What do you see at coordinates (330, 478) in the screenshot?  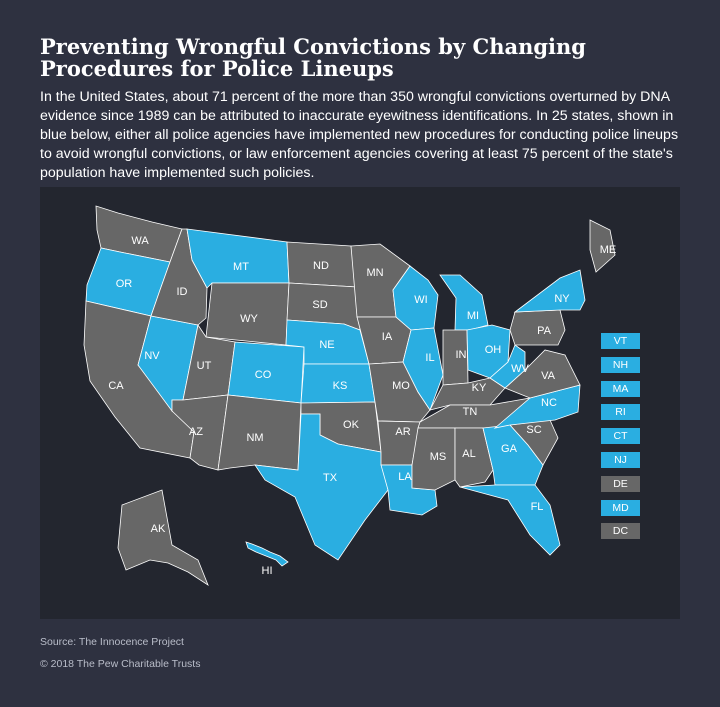 I see `state-label-tx: TX` at bounding box center [330, 478].